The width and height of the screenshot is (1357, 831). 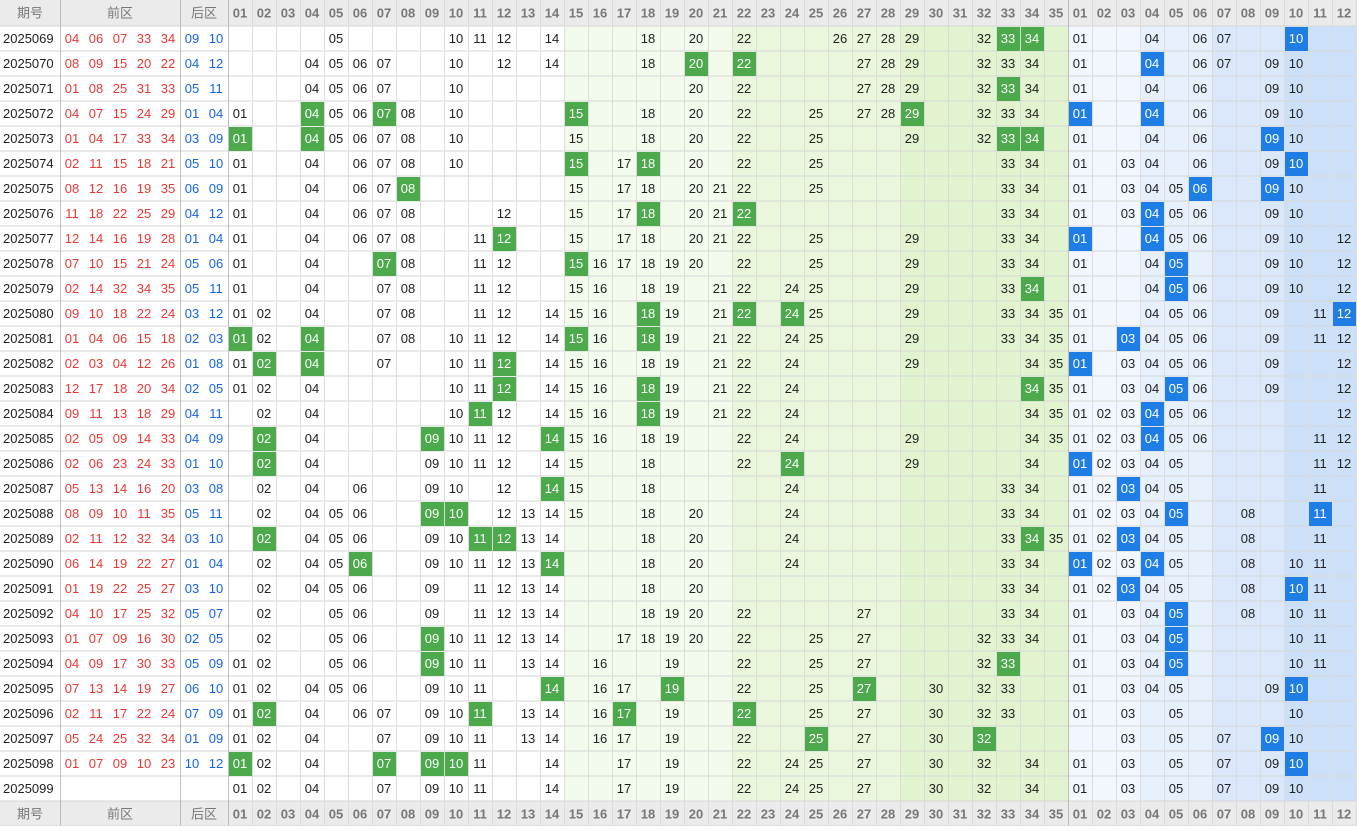 What do you see at coordinates (168, 188) in the screenshot?
I see `front-number: 35` at bounding box center [168, 188].